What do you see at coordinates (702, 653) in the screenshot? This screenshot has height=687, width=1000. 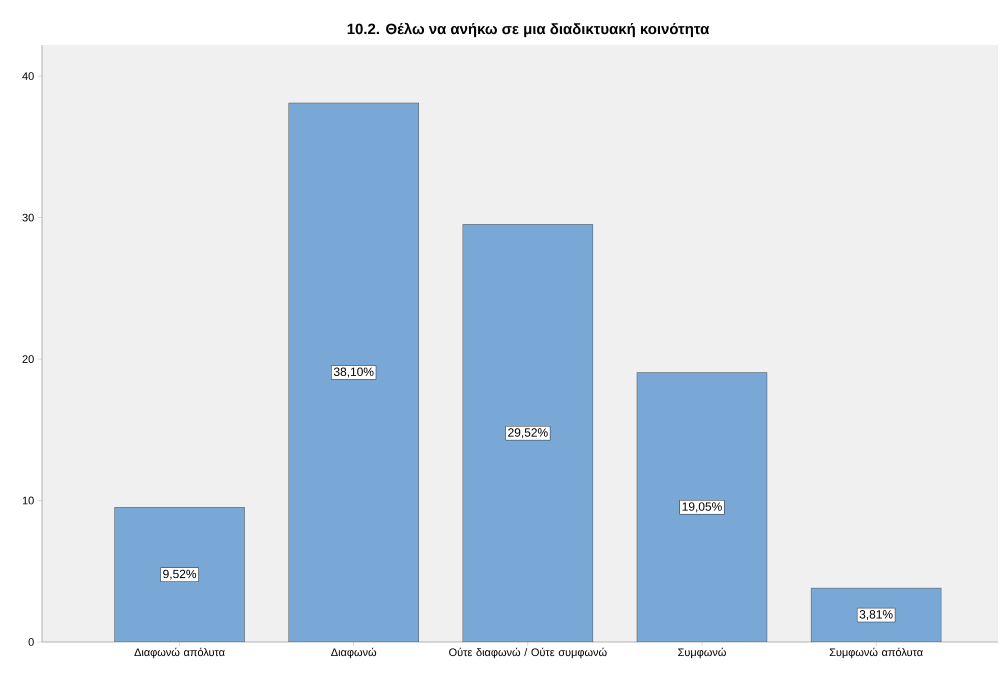 I see `x-tick-label: Συμφωνώ` at bounding box center [702, 653].